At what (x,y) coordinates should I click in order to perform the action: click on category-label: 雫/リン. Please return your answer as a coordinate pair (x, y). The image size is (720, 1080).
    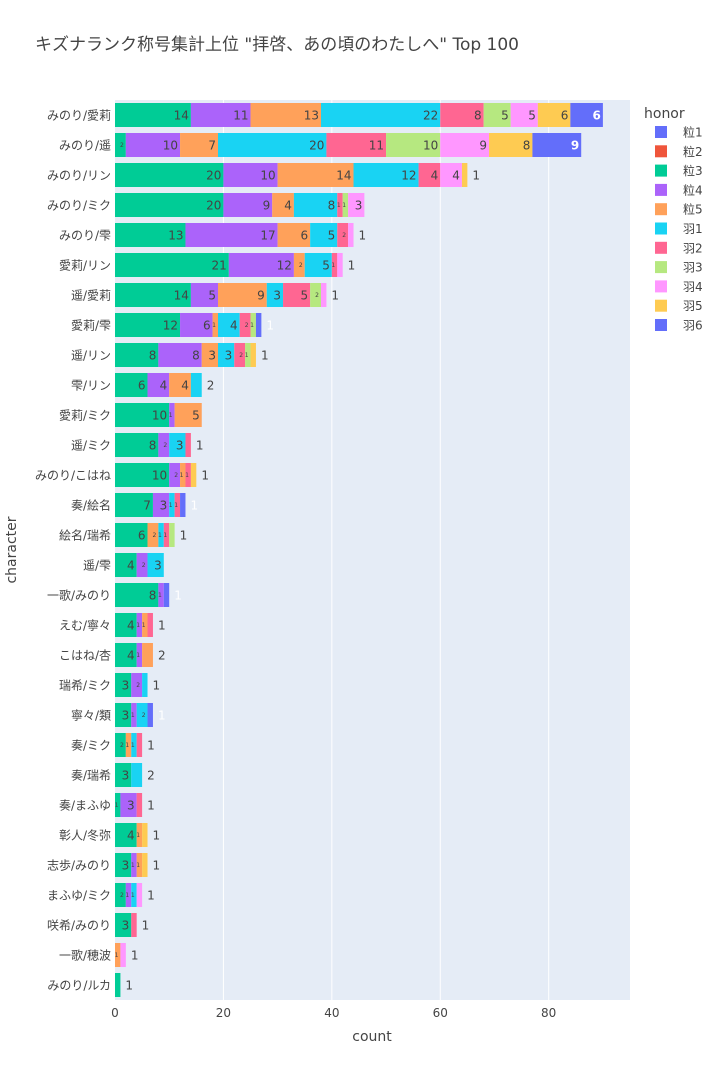
    Looking at the image, I should click on (91, 386).